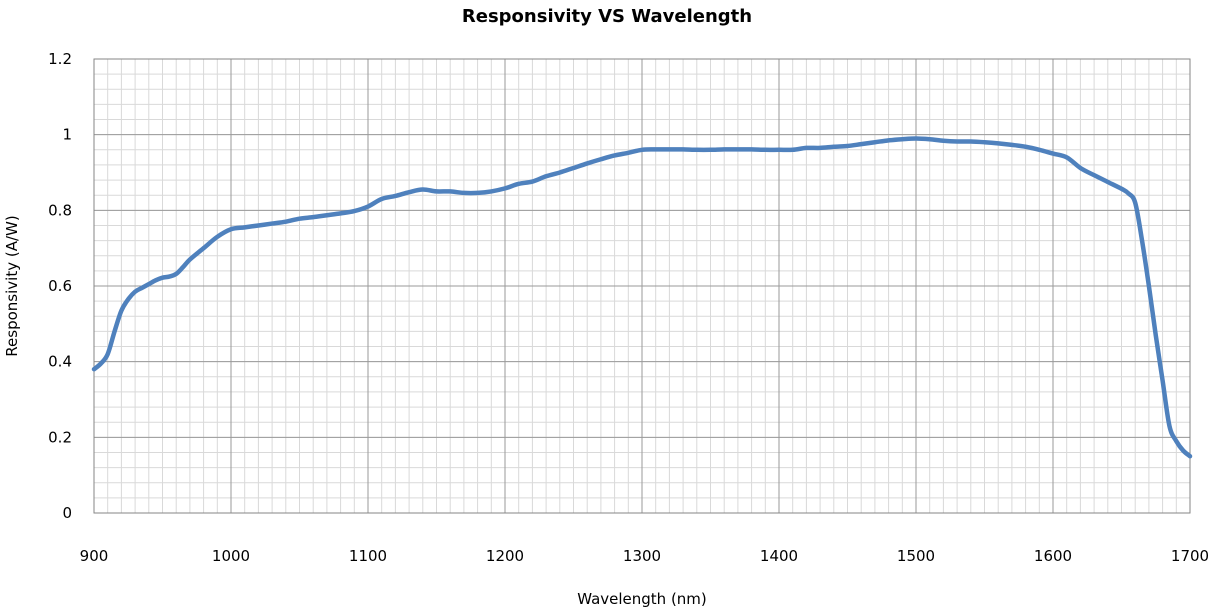 The image size is (1215, 612). What do you see at coordinates (1053, 556) in the screenshot?
I see `x-tick-label: 1600` at bounding box center [1053, 556].